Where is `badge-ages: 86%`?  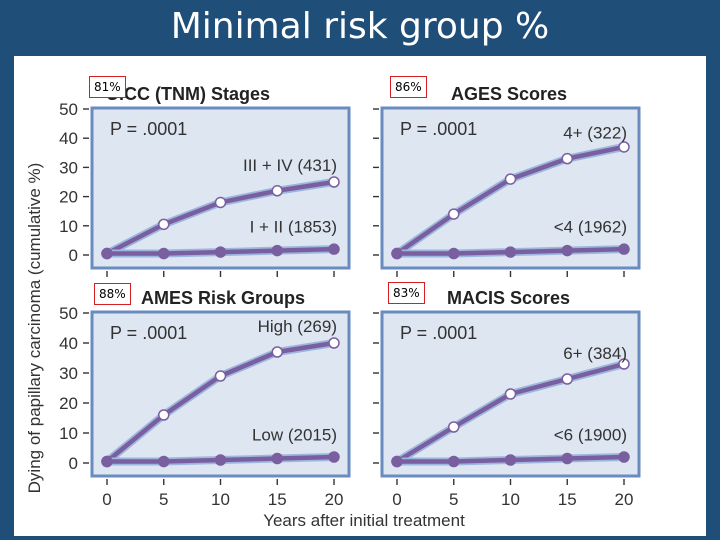
badge-ages: 86% is located at coordinates (408, 87).